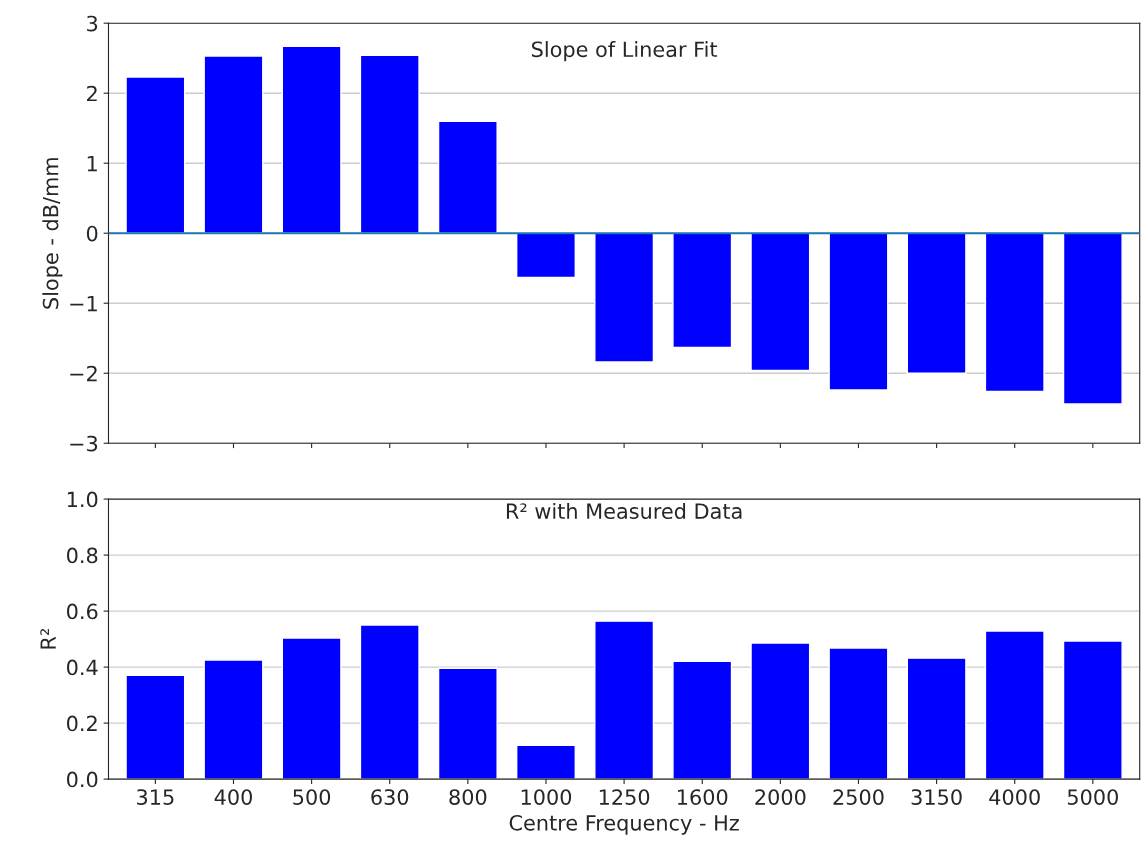 The image size is (1142, 859). What do you see at coordinates (82, 555) in the screenshot?
I see `y-tick-label: 0.8` at bounding box center [82, 555].